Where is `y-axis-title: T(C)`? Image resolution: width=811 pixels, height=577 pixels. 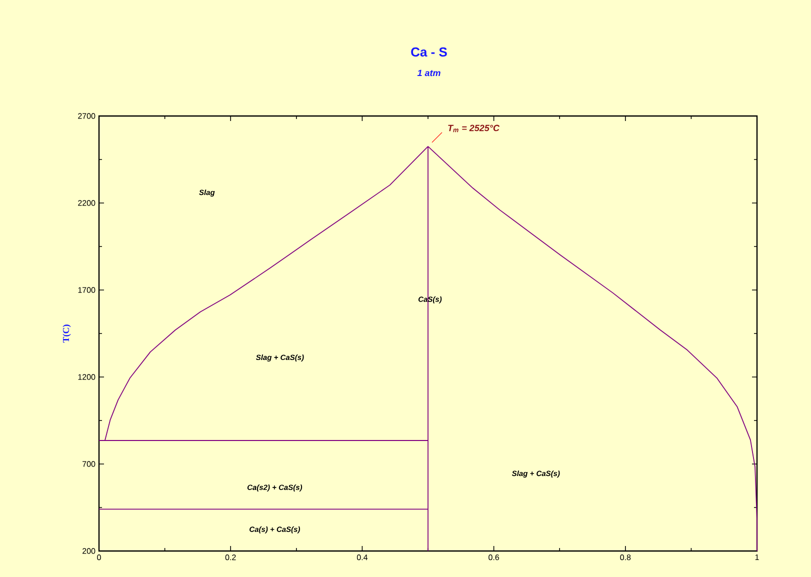 y-axis-title: T(C) is located at coordinates (66, 333).